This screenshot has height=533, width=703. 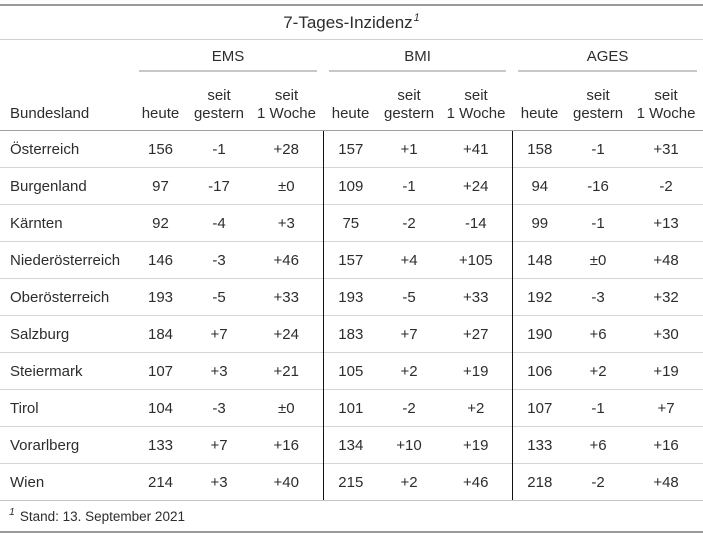 What do you see at coordinates (476, 260) in the screenshot?
I see `value-cell: +105` at bounding box center [476, 260].